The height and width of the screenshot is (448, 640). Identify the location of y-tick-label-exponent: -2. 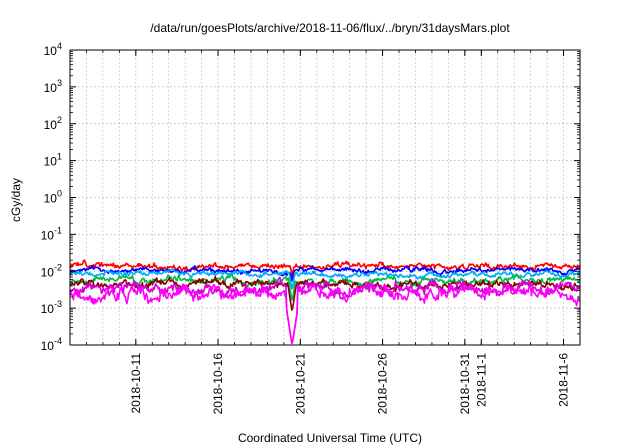
(58, 267).